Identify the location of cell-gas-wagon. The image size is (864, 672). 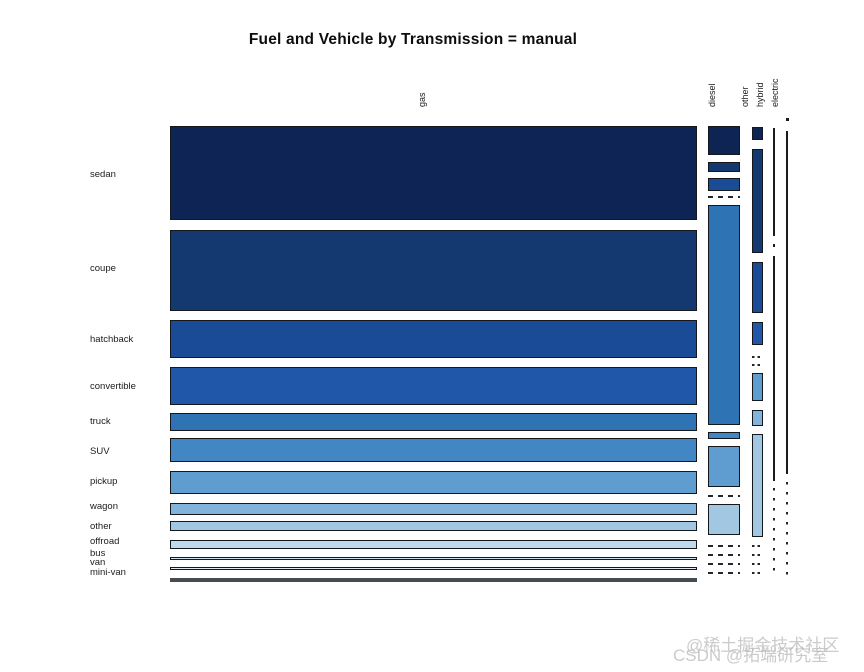
(433, 509).